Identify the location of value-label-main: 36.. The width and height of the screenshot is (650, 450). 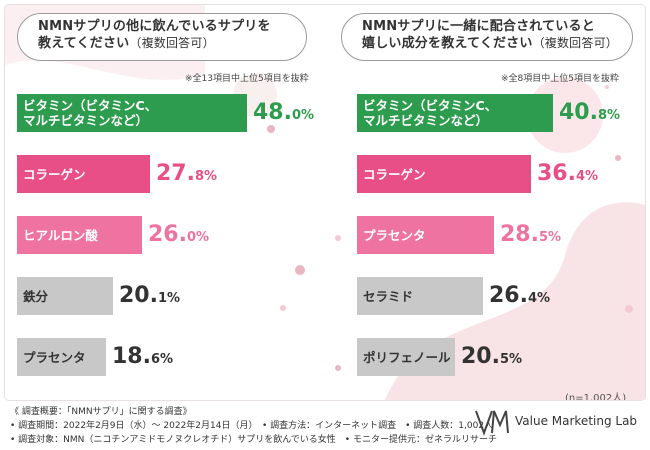
(556, 173).